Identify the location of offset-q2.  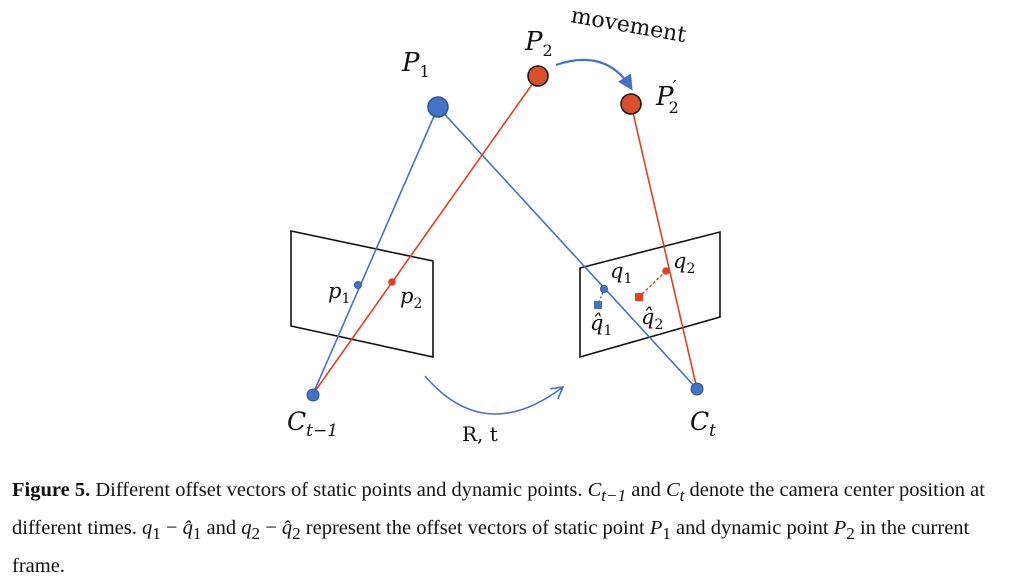
(652, 284).